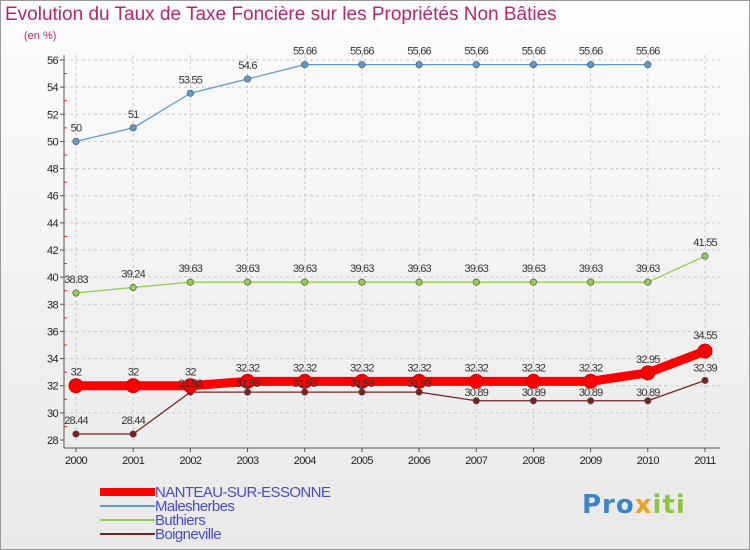 The image size is (750, 550). Describe the element at coordinates (247, 66) in the screenshot. I see `data-label: 54.6` at that location.